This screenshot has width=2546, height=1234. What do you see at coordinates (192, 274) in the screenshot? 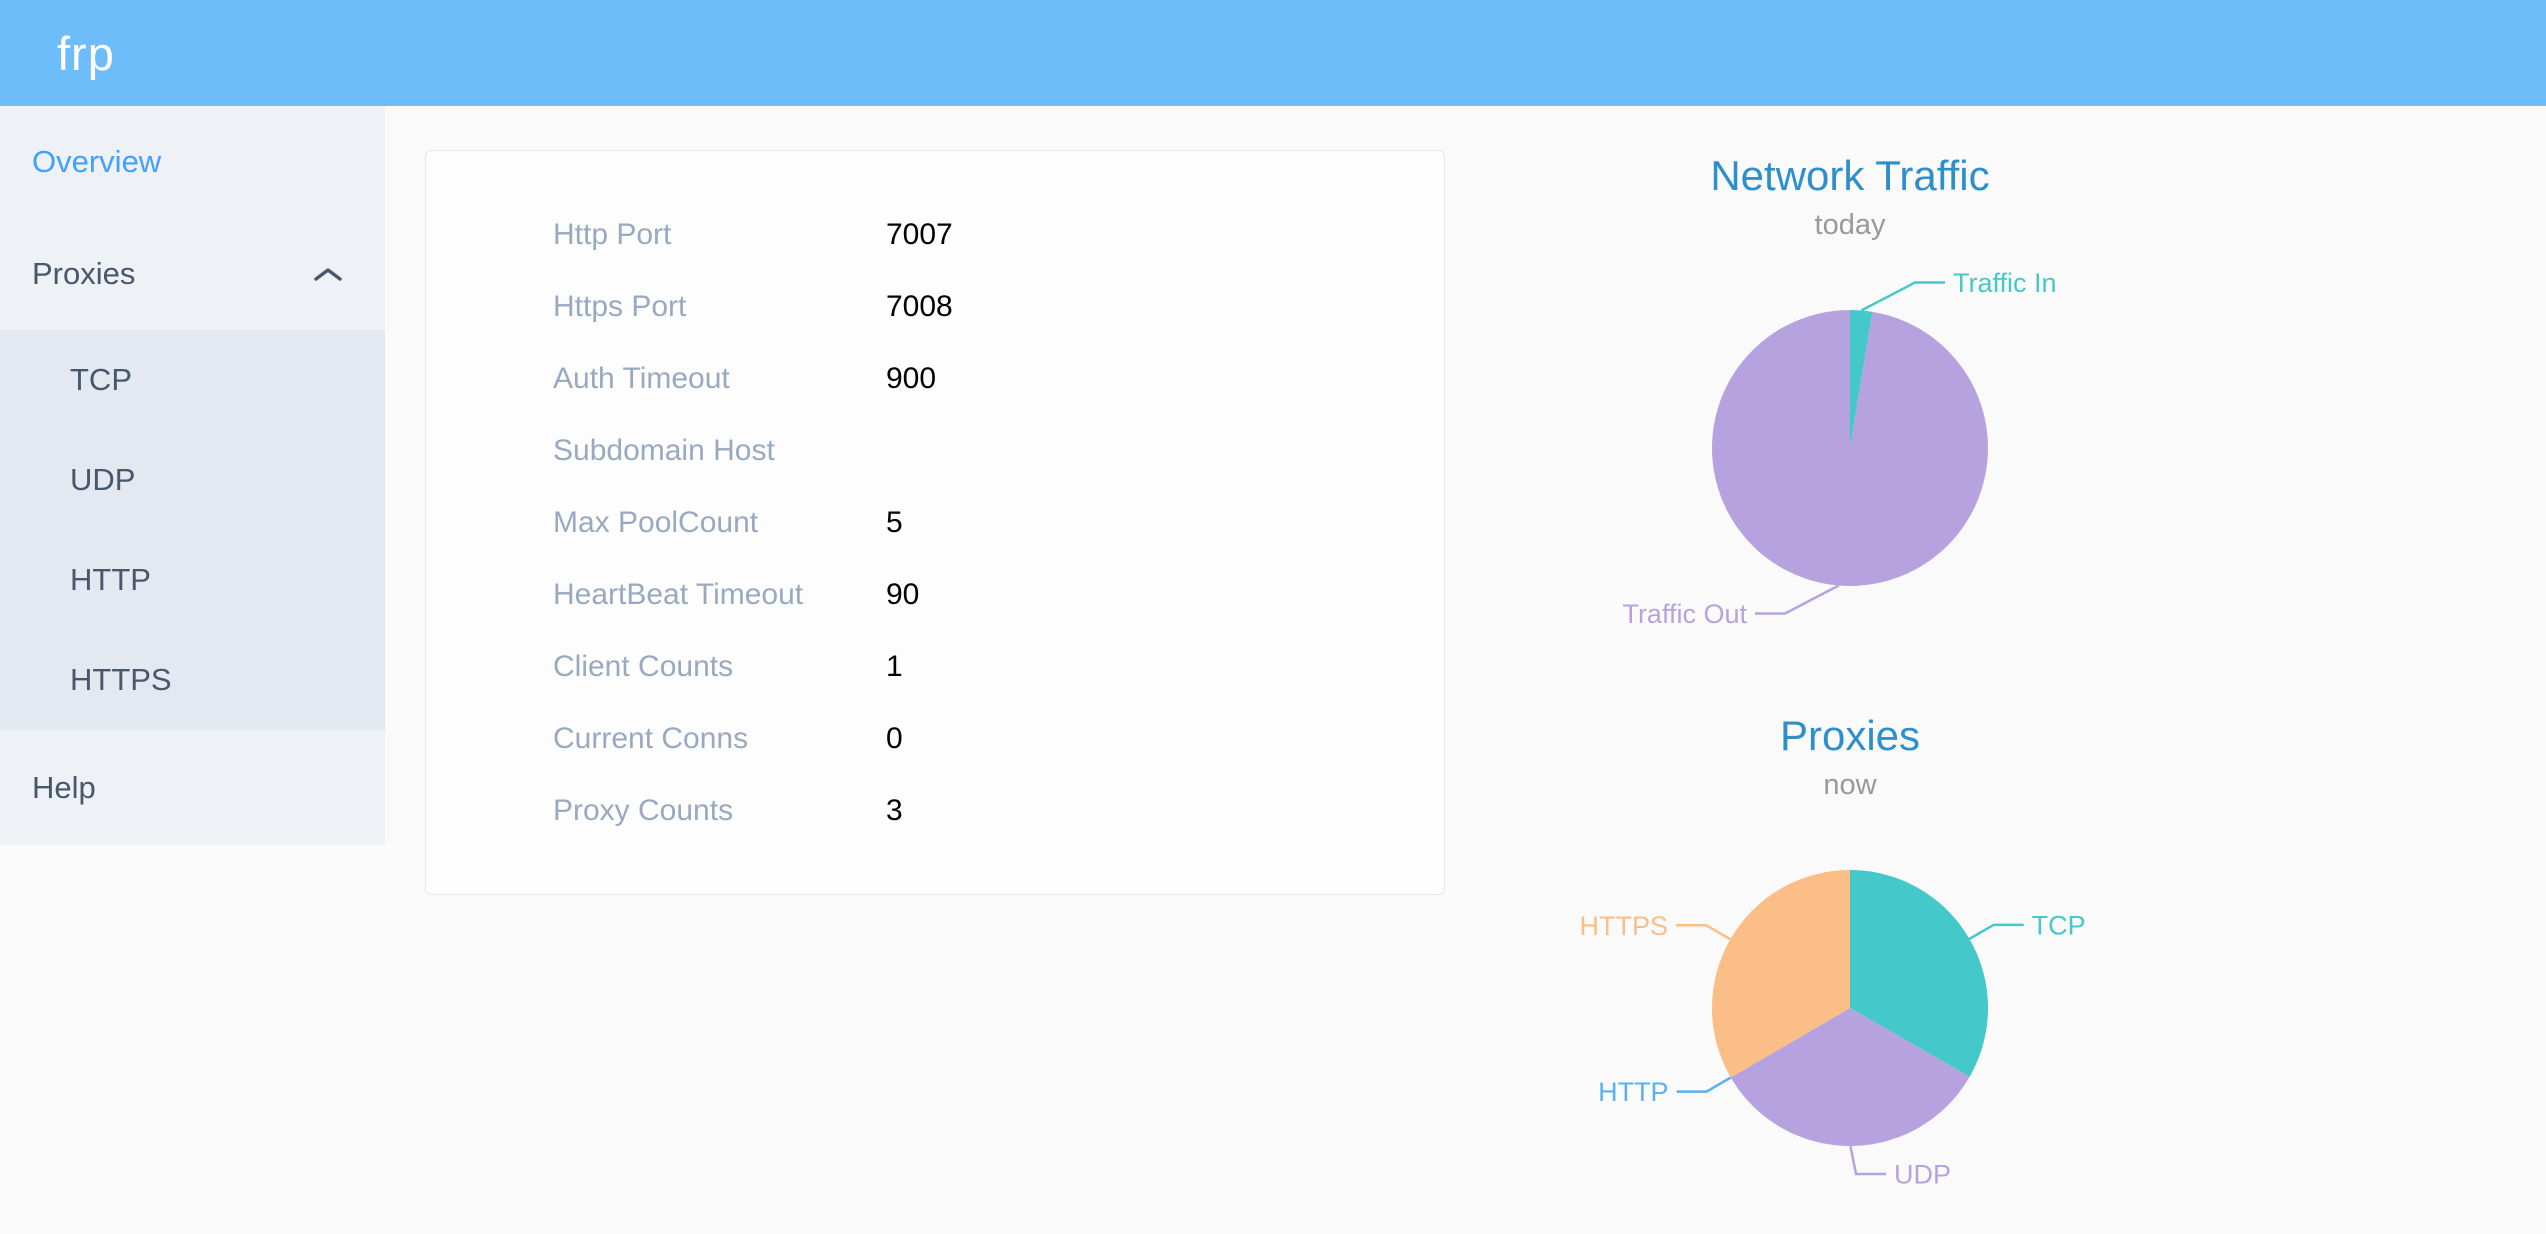
I see `sidebar-item-proxies: Proxies` at bounding box center [192, 274].